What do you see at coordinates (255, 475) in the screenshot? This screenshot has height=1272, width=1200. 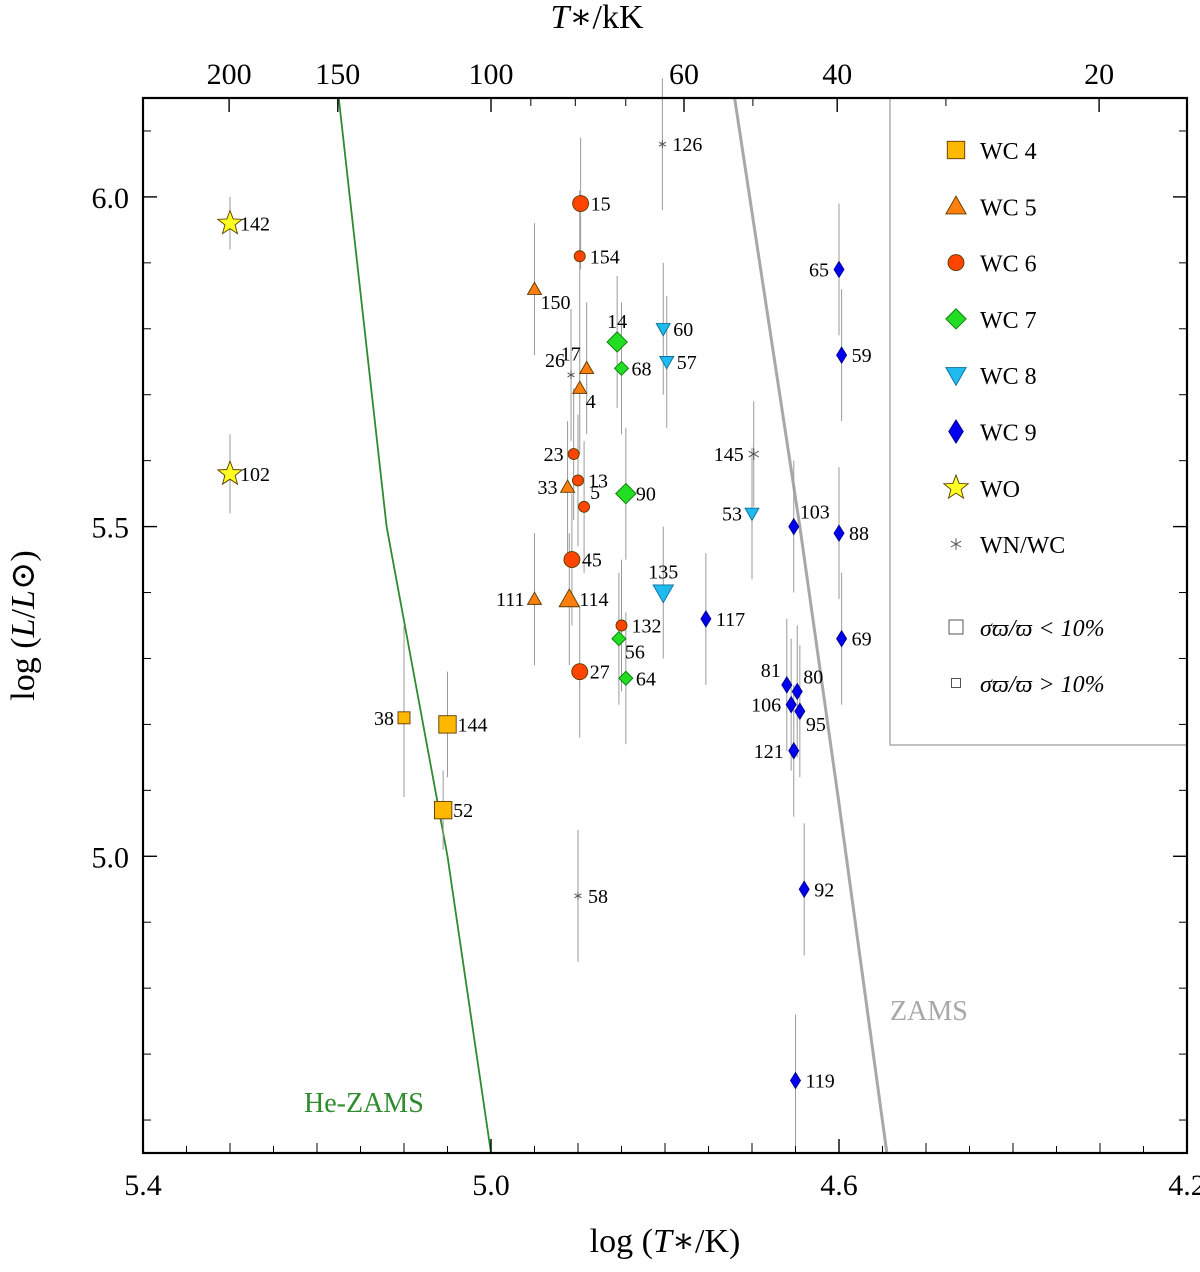 I see `point-label-102: 102` at bounding box center [255, 475].